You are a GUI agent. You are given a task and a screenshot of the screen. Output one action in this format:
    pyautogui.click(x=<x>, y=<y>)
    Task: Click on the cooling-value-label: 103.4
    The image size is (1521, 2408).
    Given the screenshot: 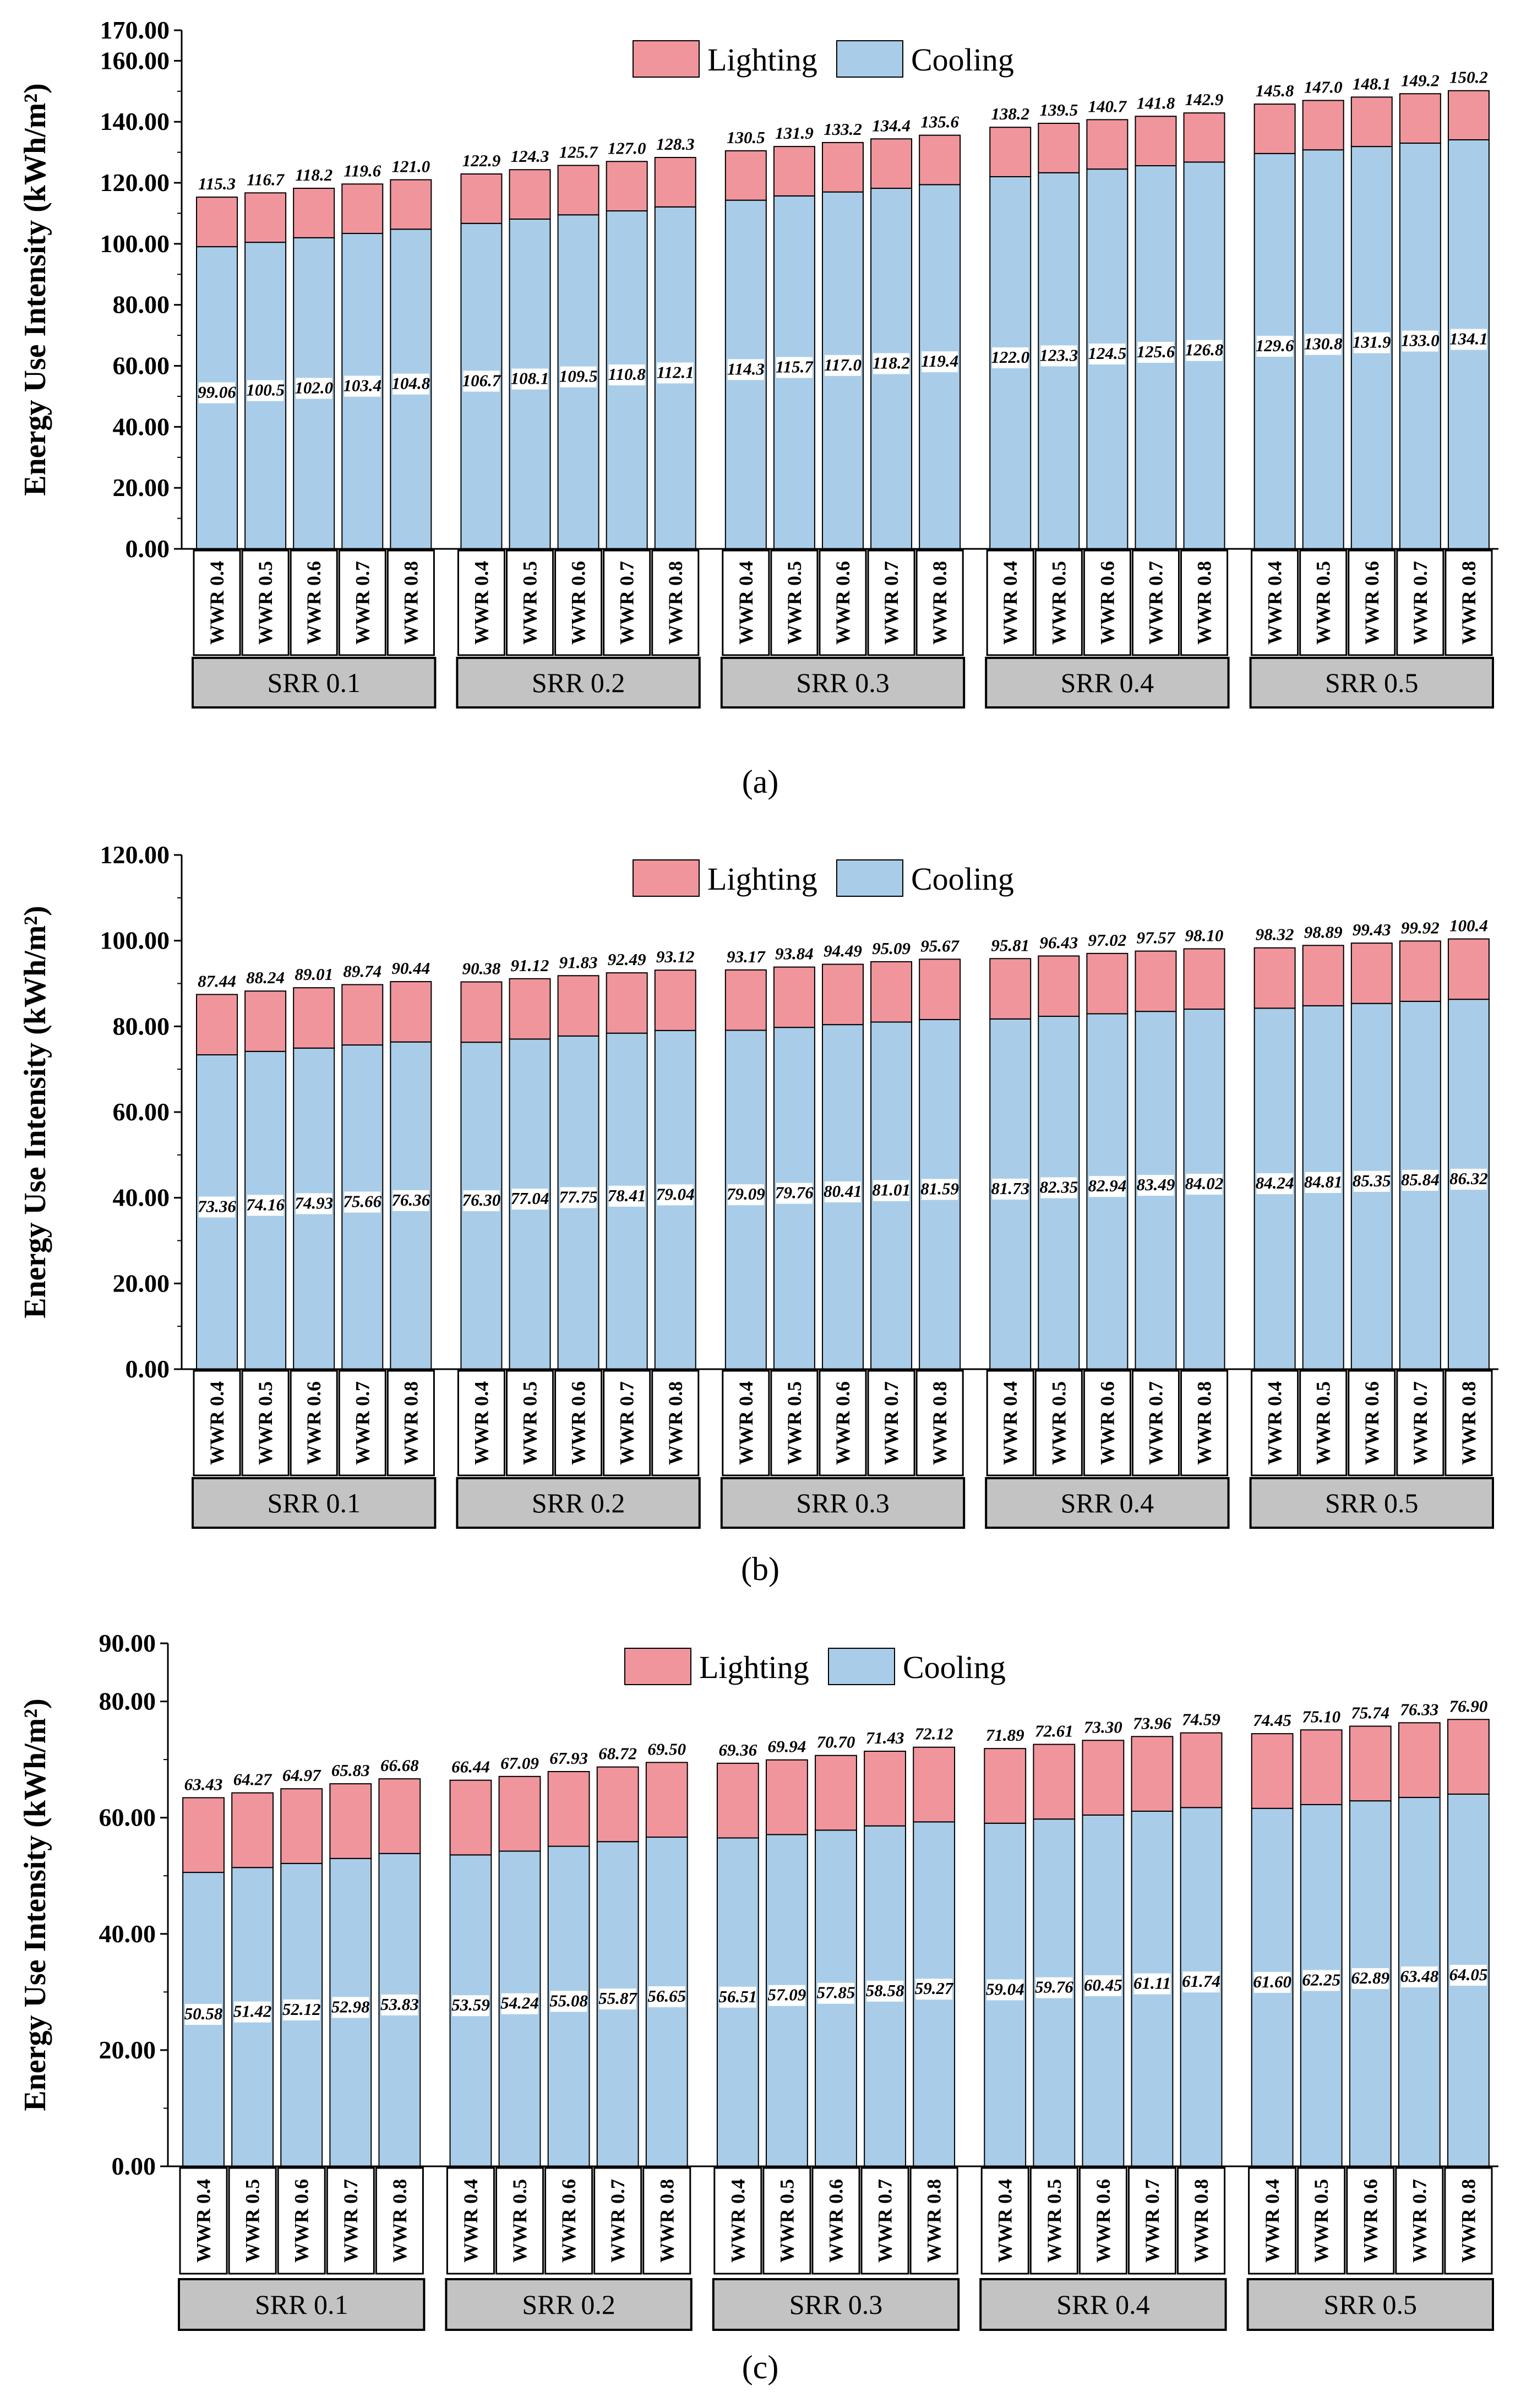 What is the action you would take?
    pyautogui.click(x=362, y=385)
    